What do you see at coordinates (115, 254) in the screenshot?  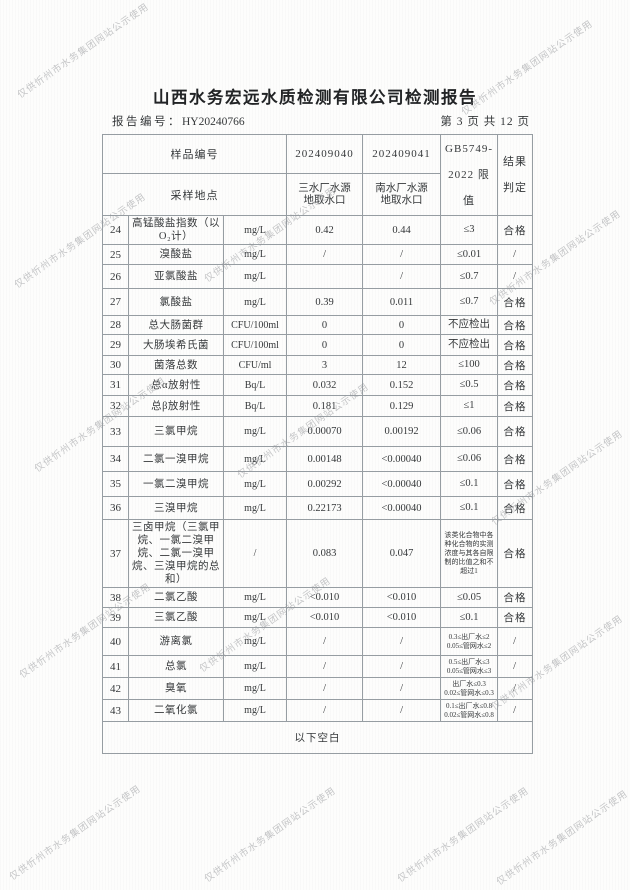 I see `cell-no: 25` at bounding box center [115, 254].